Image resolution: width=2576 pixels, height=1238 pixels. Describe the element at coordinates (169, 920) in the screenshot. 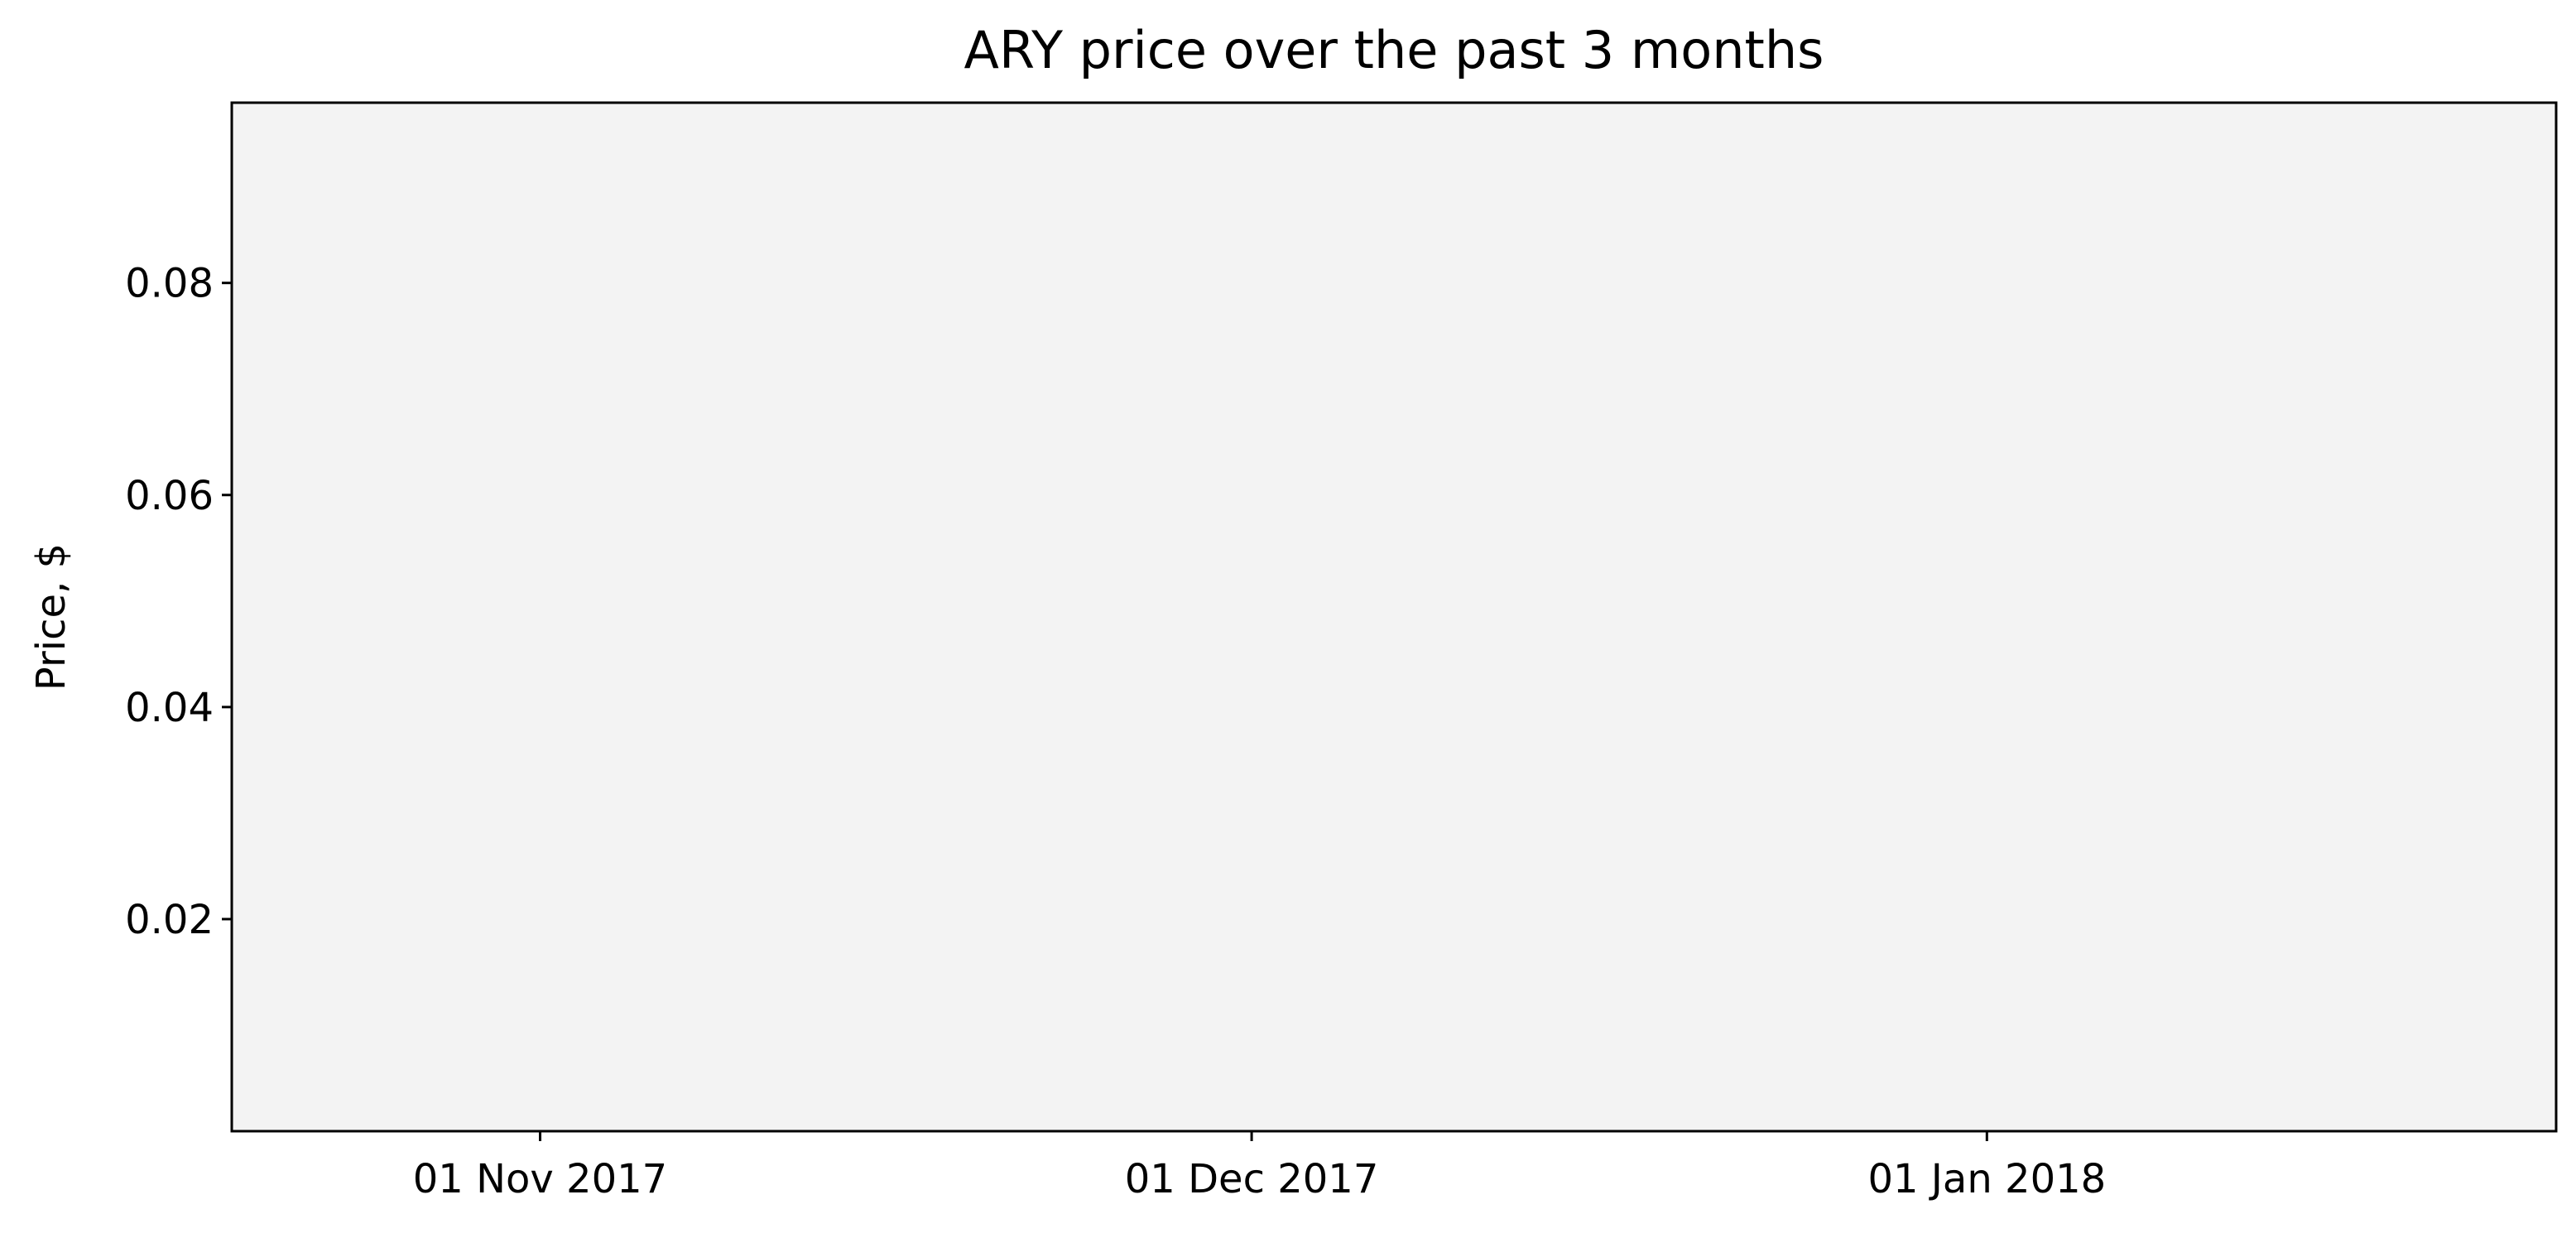

I see `y-tick-label: 0.02` at that location.